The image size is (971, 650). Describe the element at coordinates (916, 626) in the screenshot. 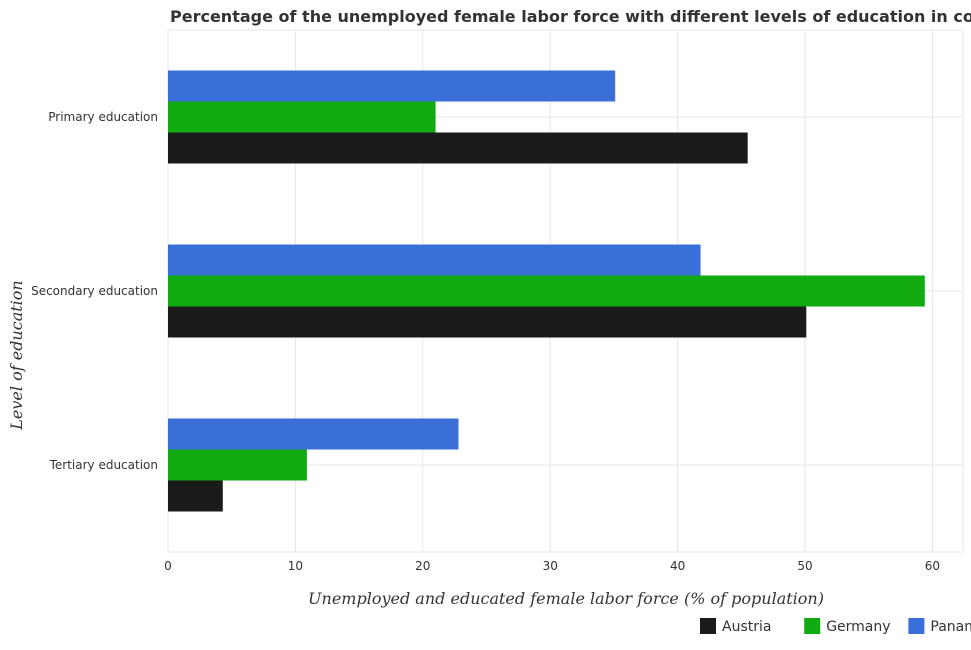

I see `legend-swatch-panama` at that location.